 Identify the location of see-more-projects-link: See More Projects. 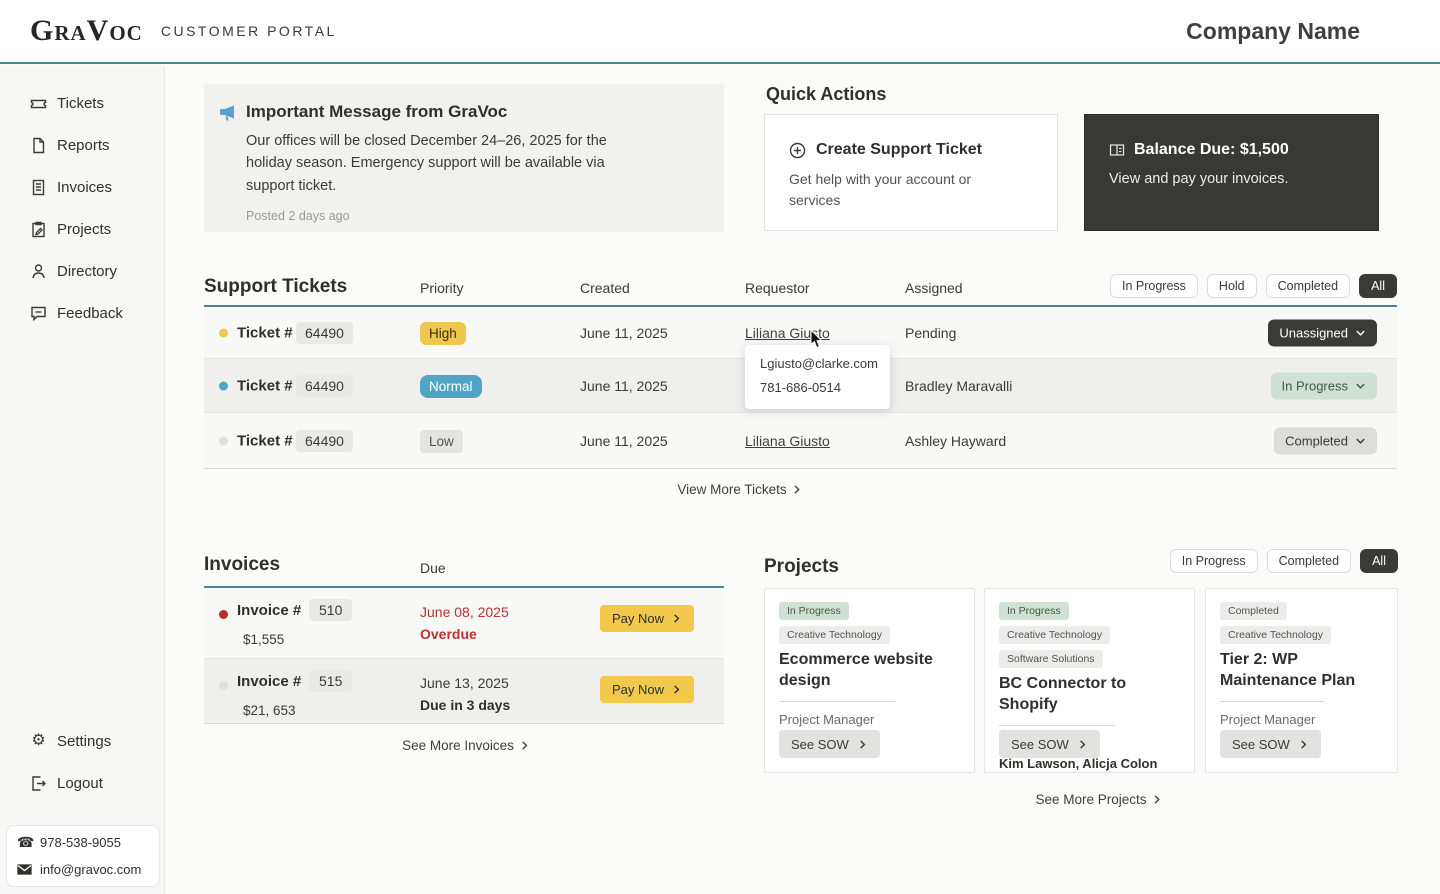
(1098, 799).